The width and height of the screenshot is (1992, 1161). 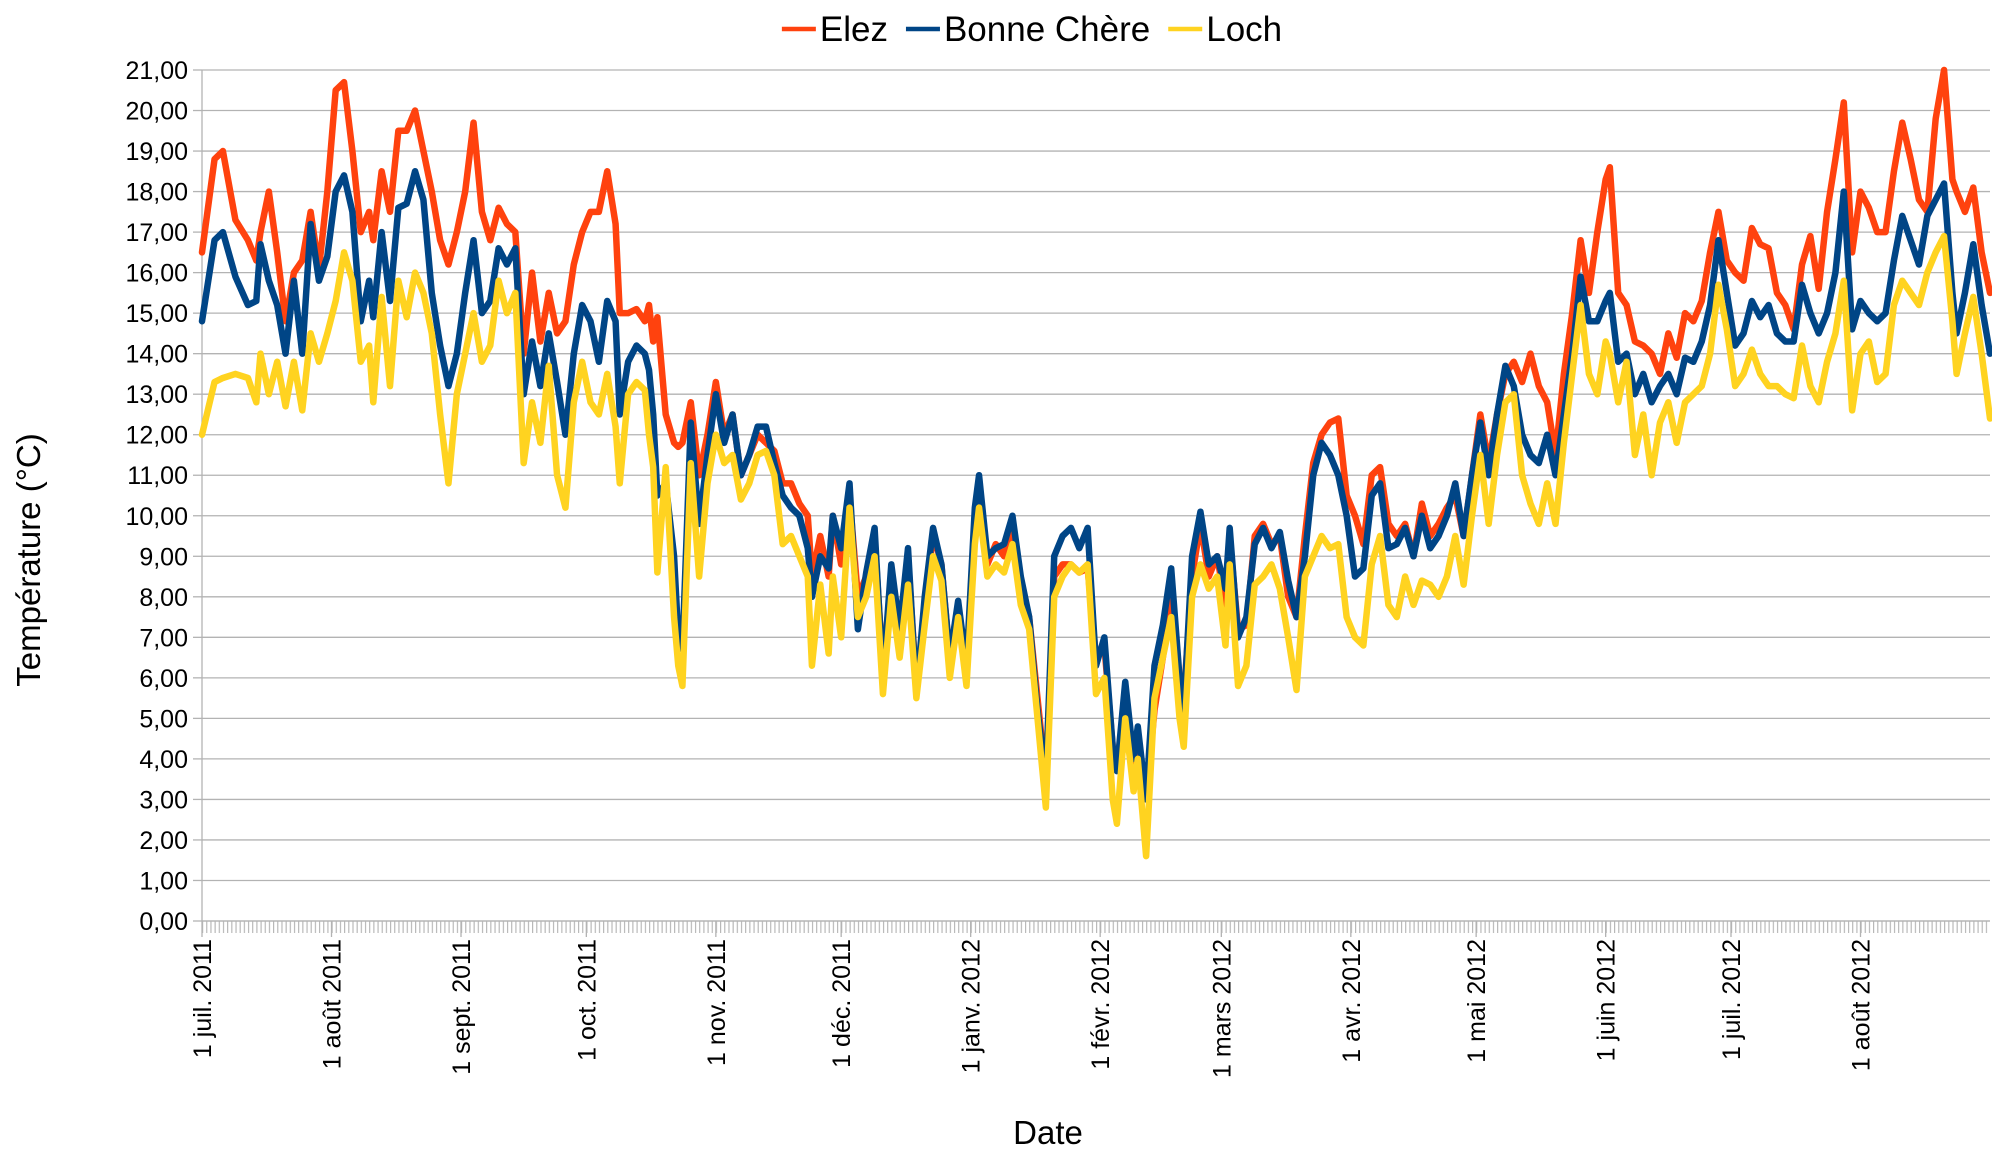 What do you see at coordinates (1861, 1005) in the screenshot?
I see `x-tick-label: 1 août 2012` at bounding box center [1861, 1005].